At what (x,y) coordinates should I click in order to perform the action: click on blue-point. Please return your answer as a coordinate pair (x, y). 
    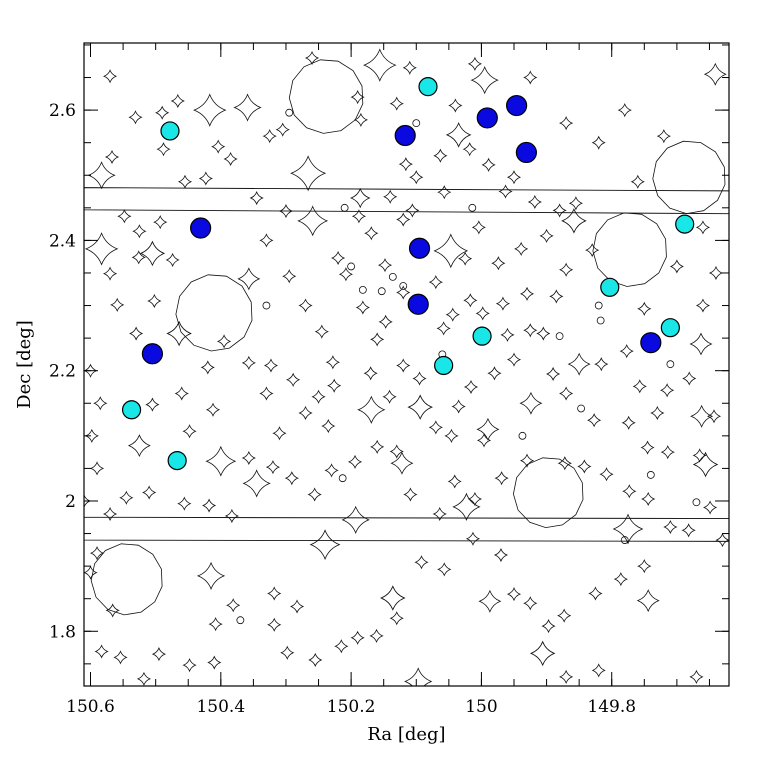
    Looking at the image, I should click on (487, 118).